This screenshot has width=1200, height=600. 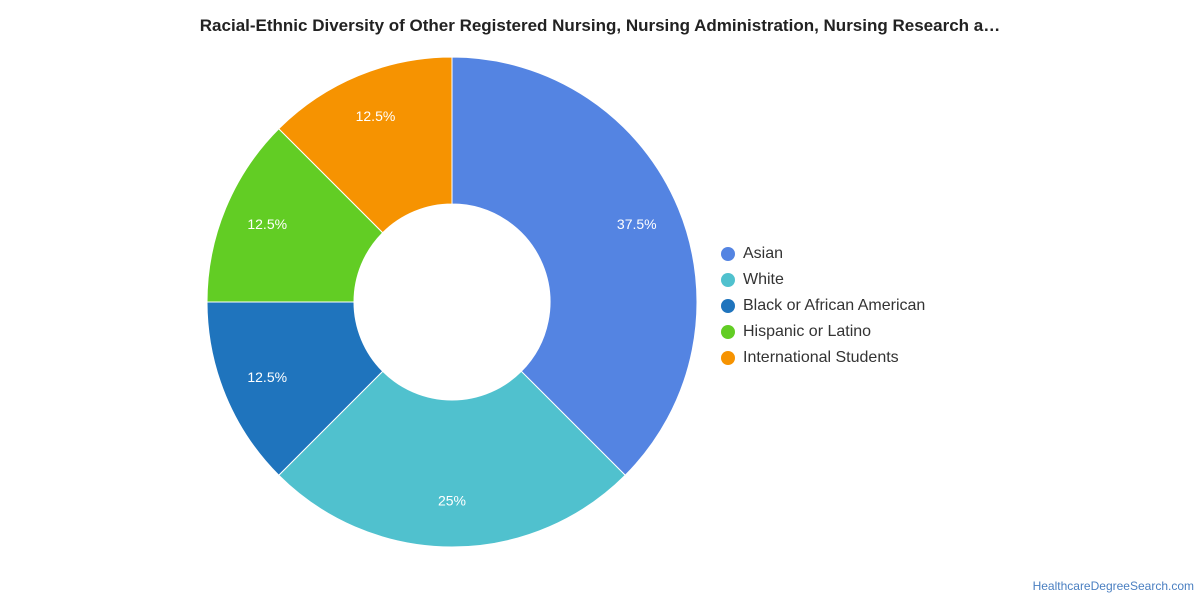 I want to click on slice-hispanic-or-latino, so click(x=295, y=215).